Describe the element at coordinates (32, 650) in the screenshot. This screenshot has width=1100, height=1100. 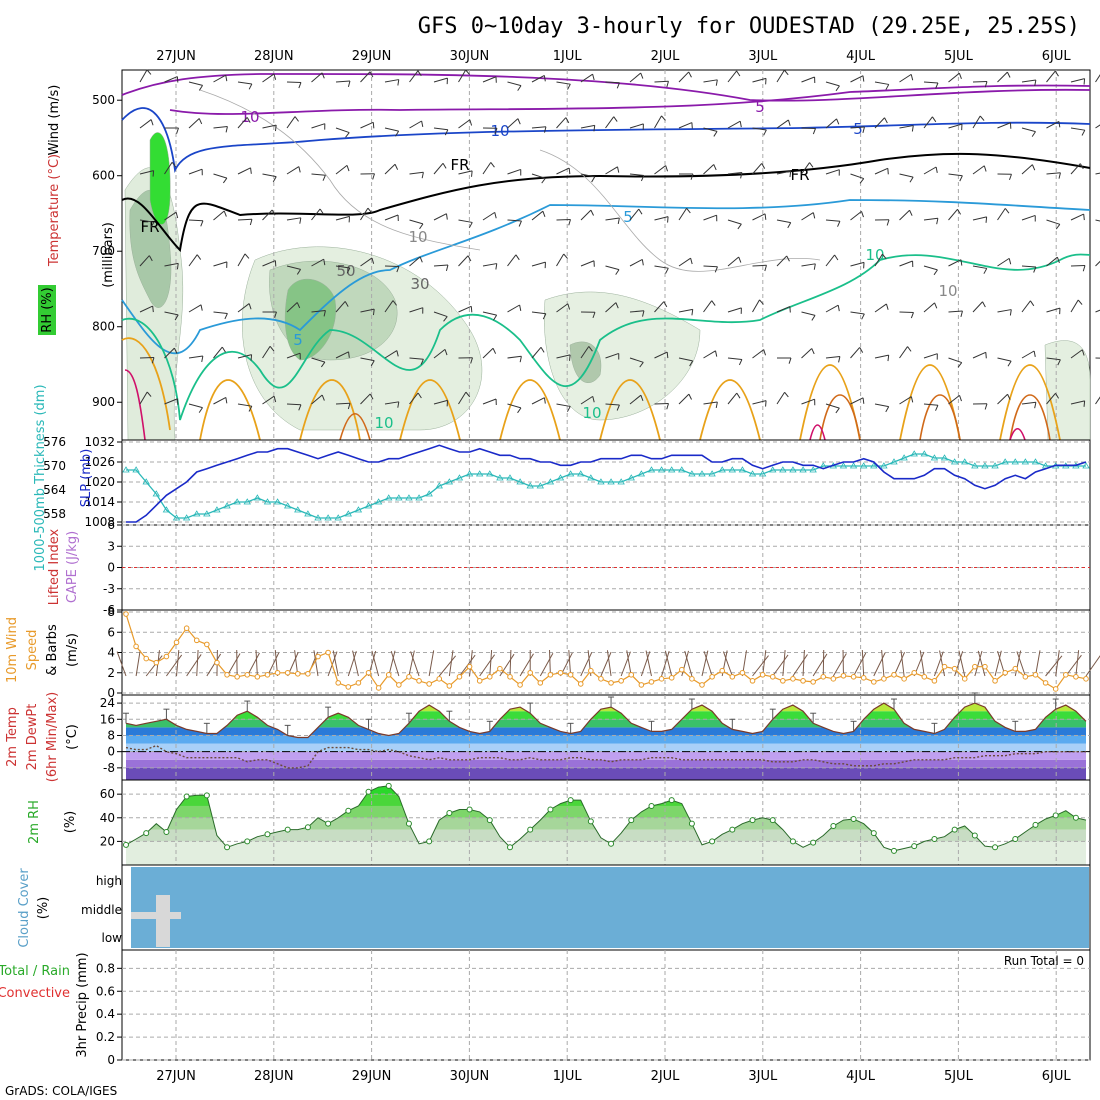
I see `wind-speed-axis-label: Speed` at that location.